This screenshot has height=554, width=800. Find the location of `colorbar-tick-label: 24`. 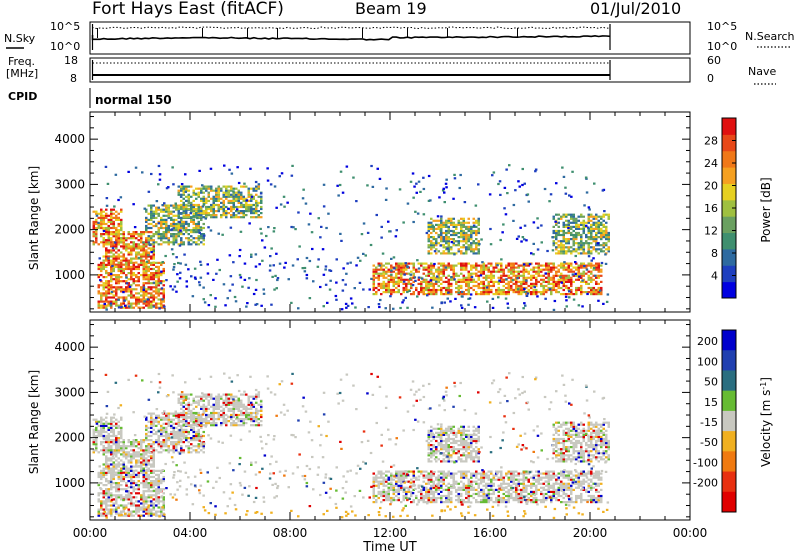

colorbar-tick-label: 24 is located at coordinates (711, 163).